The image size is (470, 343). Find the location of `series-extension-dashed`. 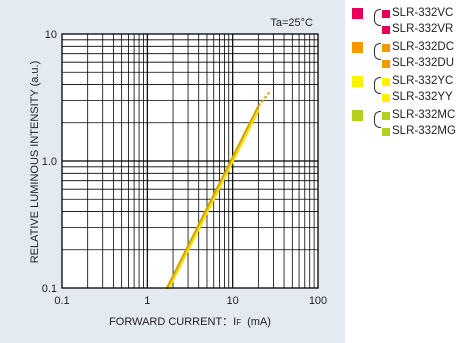

series-extension-dashed is located at coordinates (264, 98).